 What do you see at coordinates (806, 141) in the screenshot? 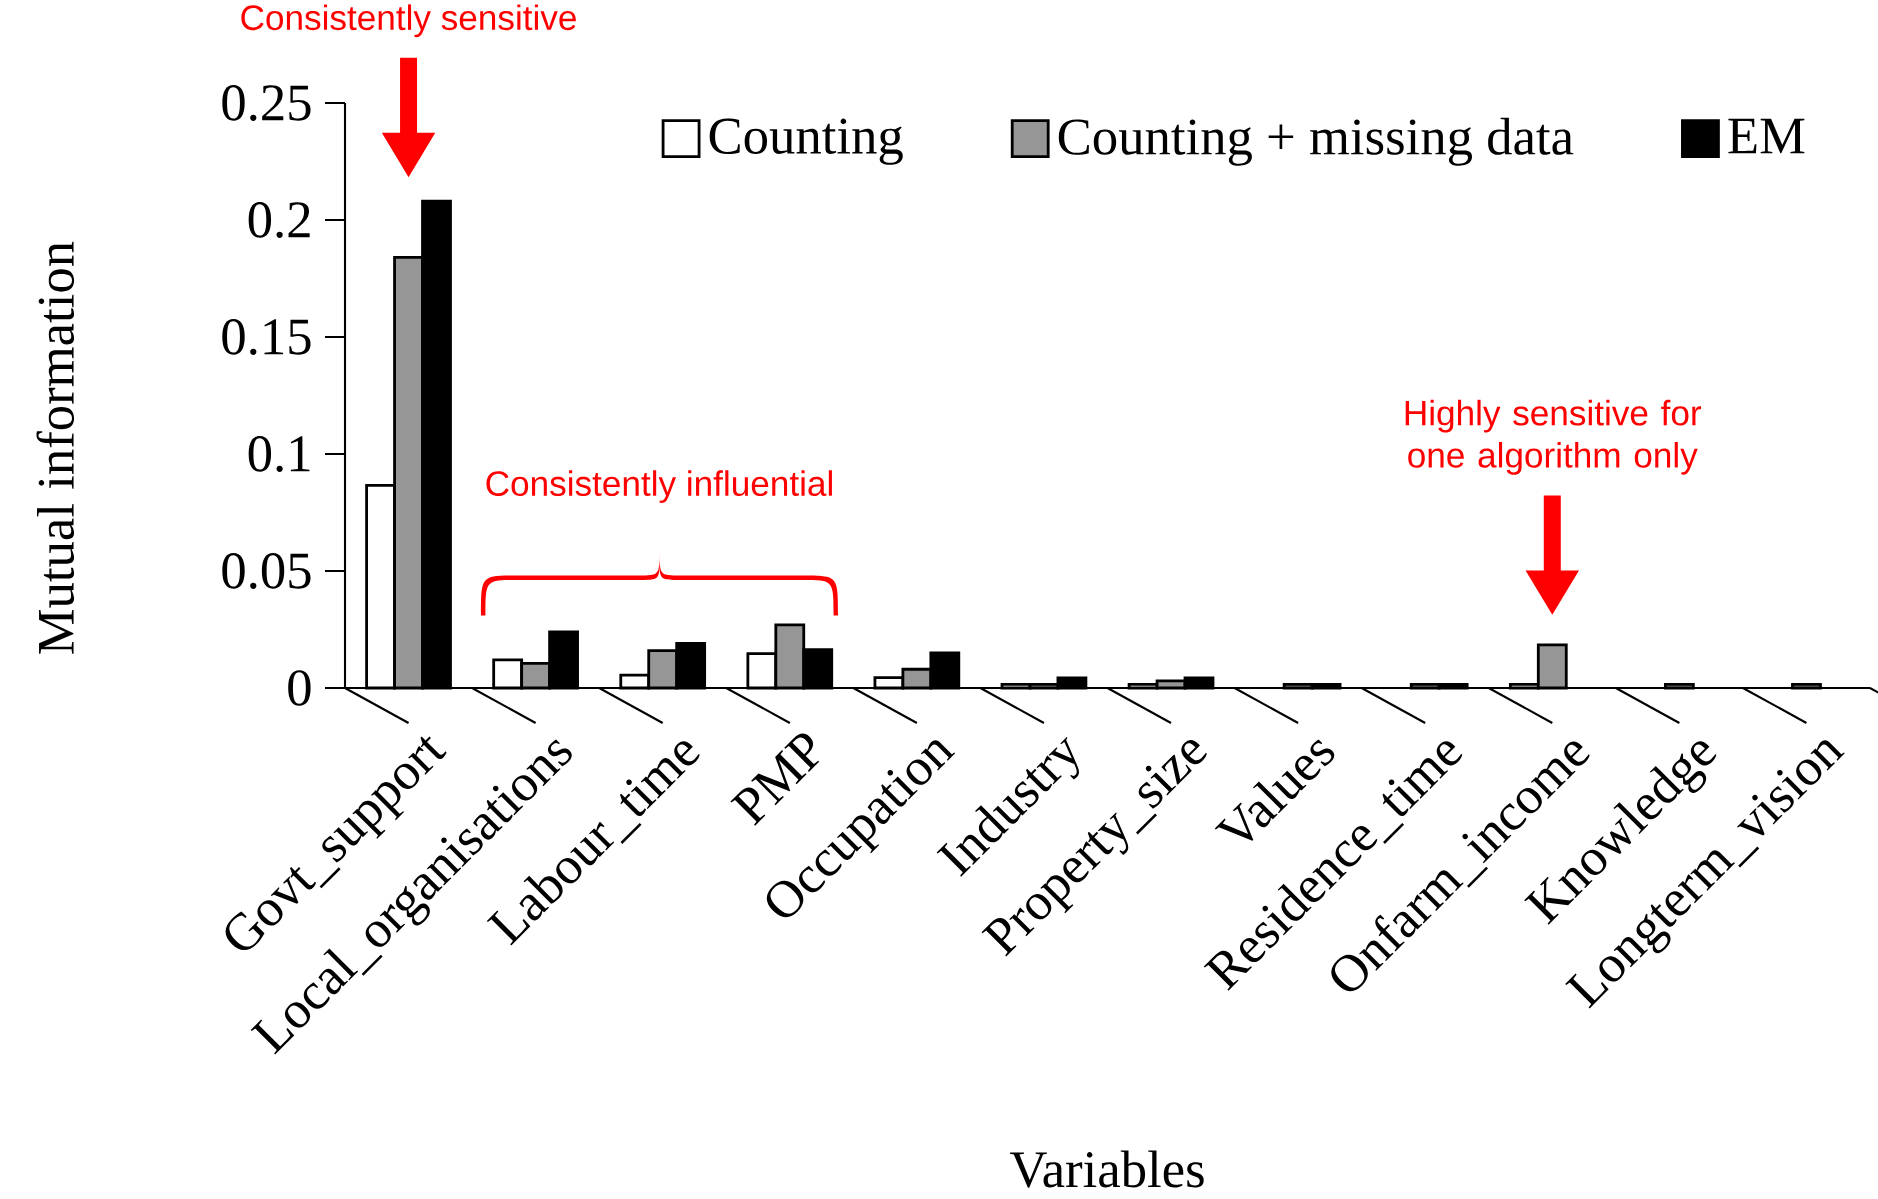
I see `legend-label: Counting` at bounding box center [806, 141].